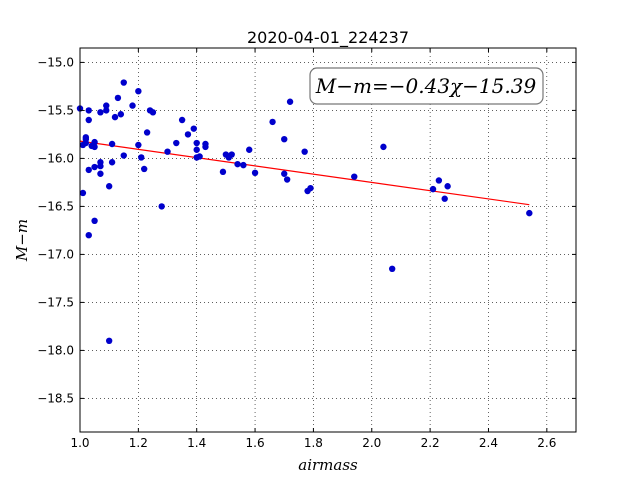  I want to click on y-tick-label: −18.0, so click(55, 350).